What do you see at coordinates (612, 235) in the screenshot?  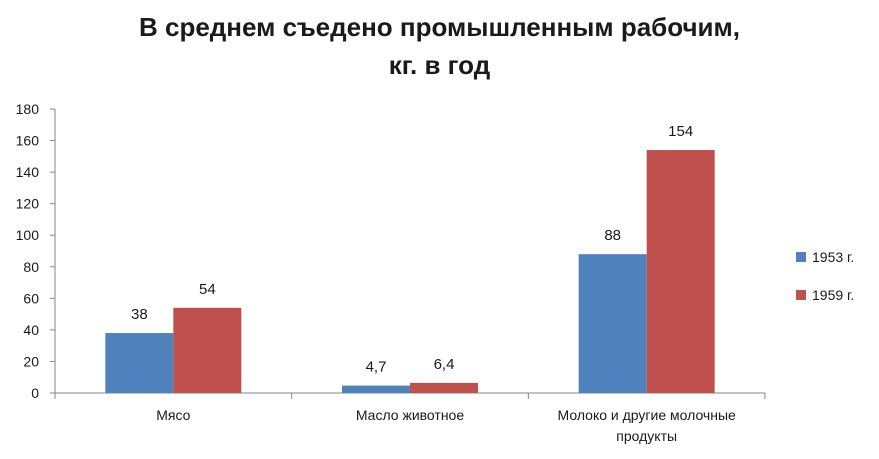 I see `data-label: 88` at bounding box center [612, 235].